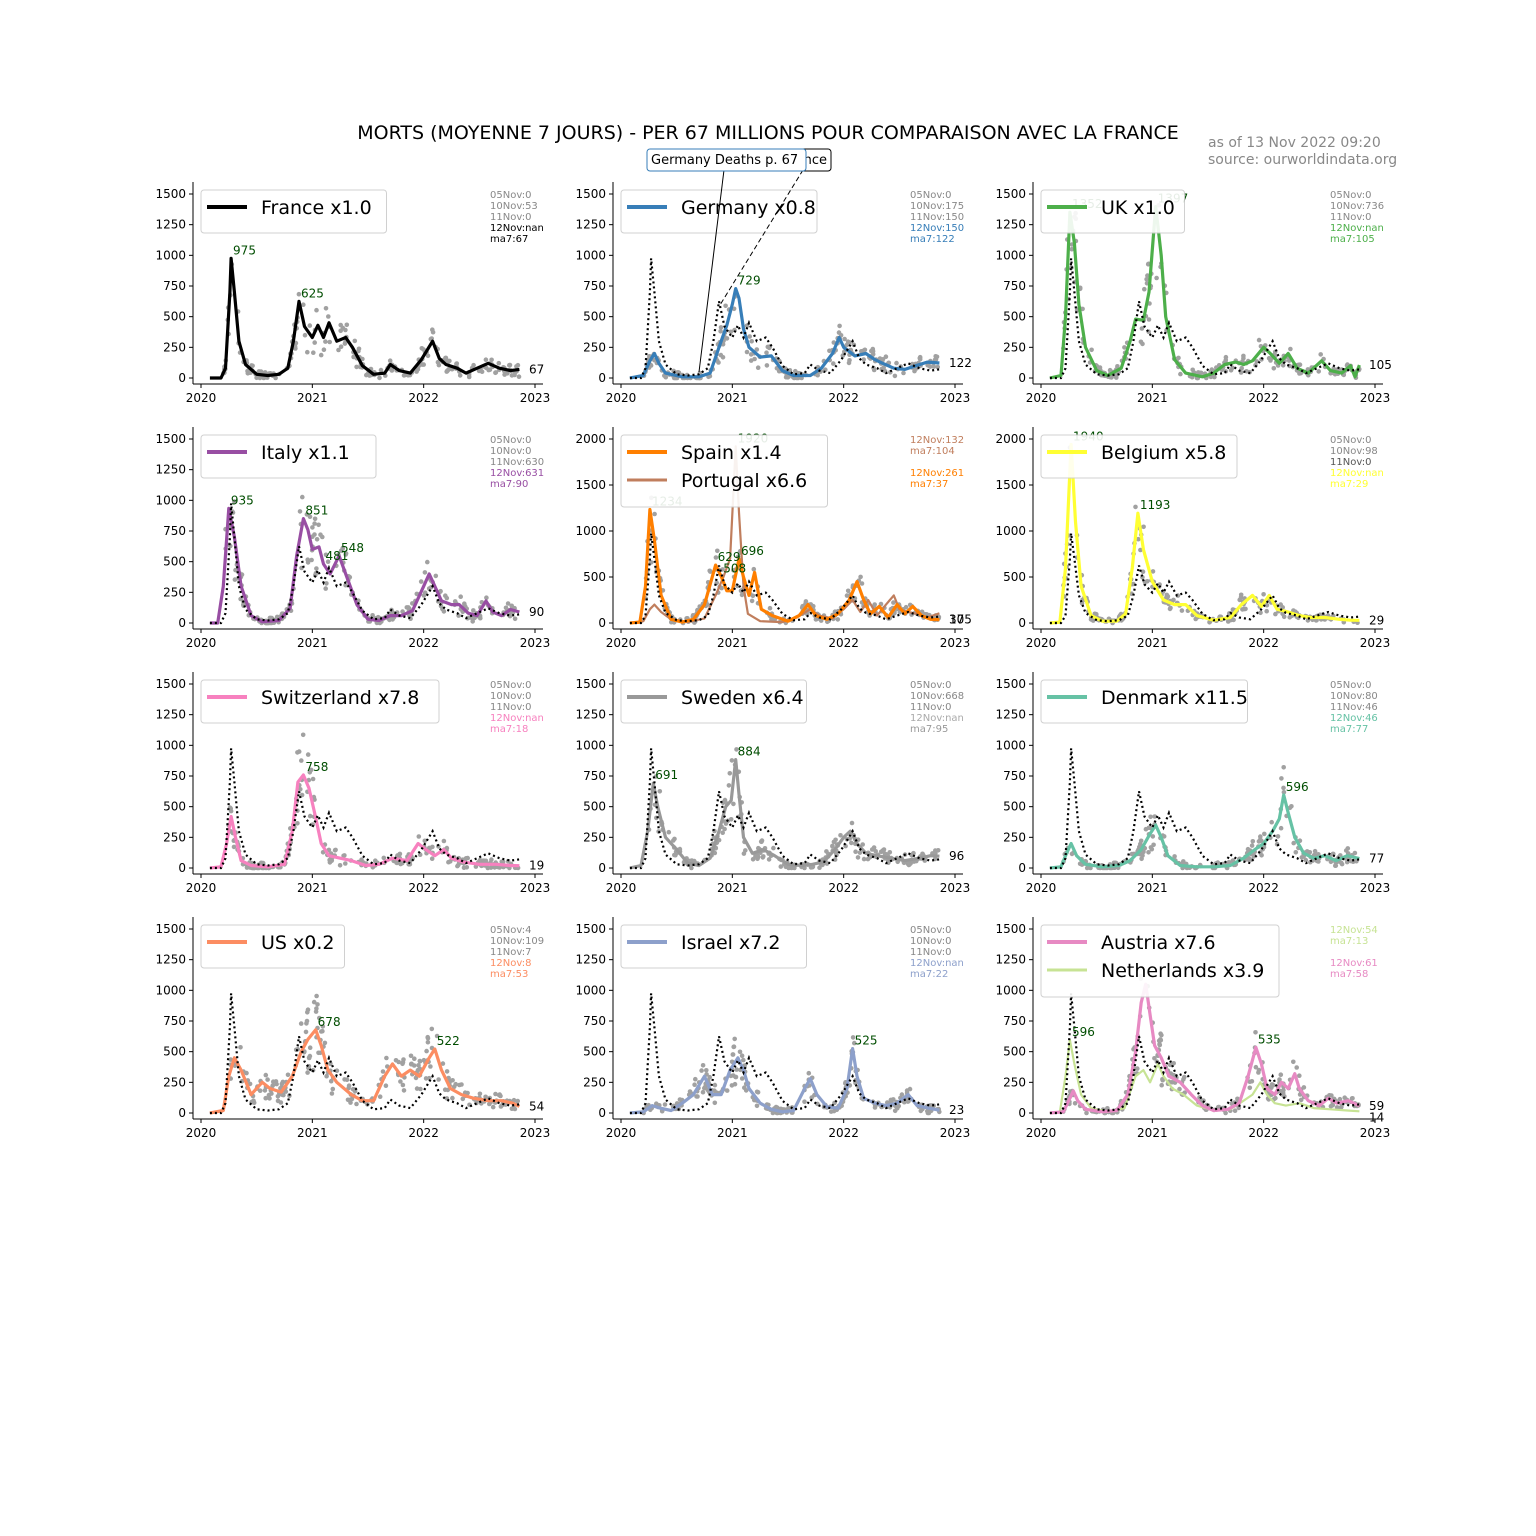 This screenshot has height=1536, width=1536. What do you see at coordinates (1158, 943) in the screenshot?
I see `legend-label: Austria x7.6` at bounding box center [1158, 943].